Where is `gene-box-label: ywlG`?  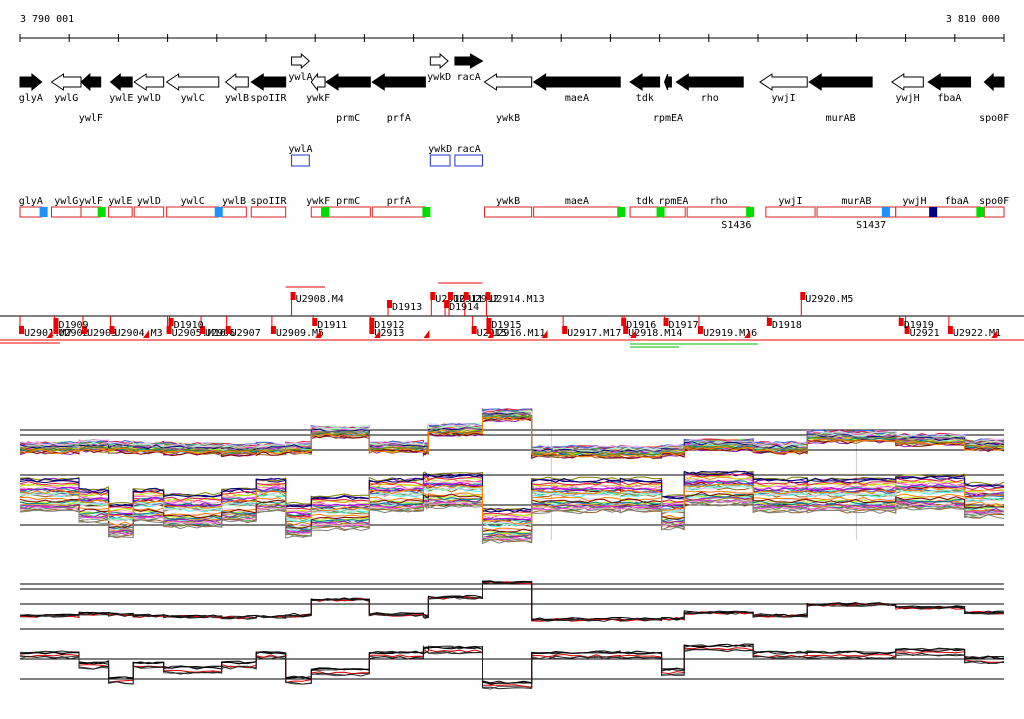 gene-box-label: ywlG is located at coordinates (66, 201).